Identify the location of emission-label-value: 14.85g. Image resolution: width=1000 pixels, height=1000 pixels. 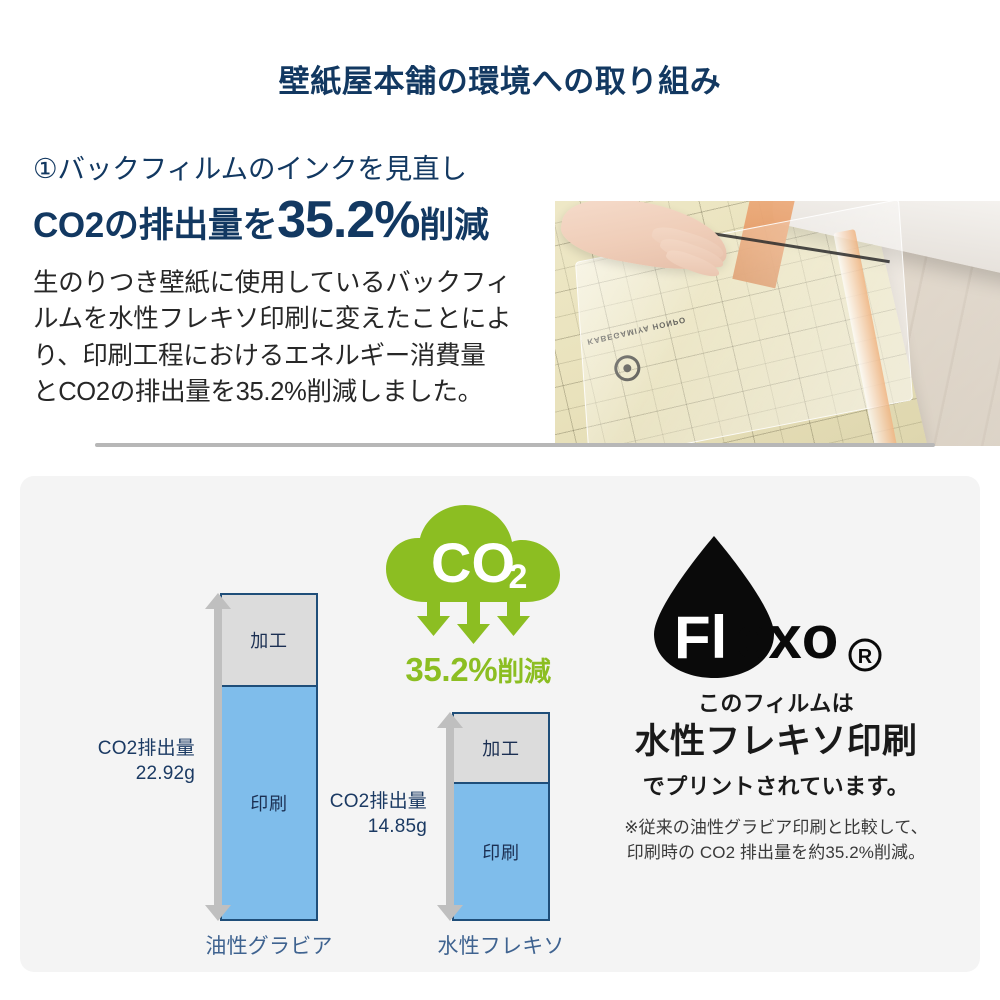
(397, 827).